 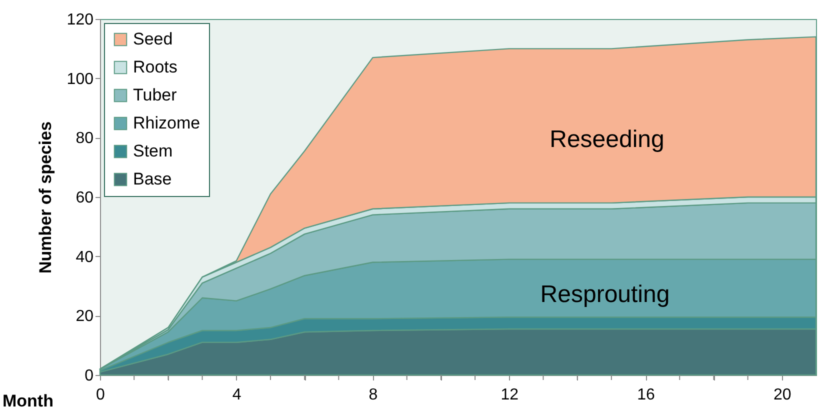 I want to click on x-tick-label: 12, so click(x=509, y=395).